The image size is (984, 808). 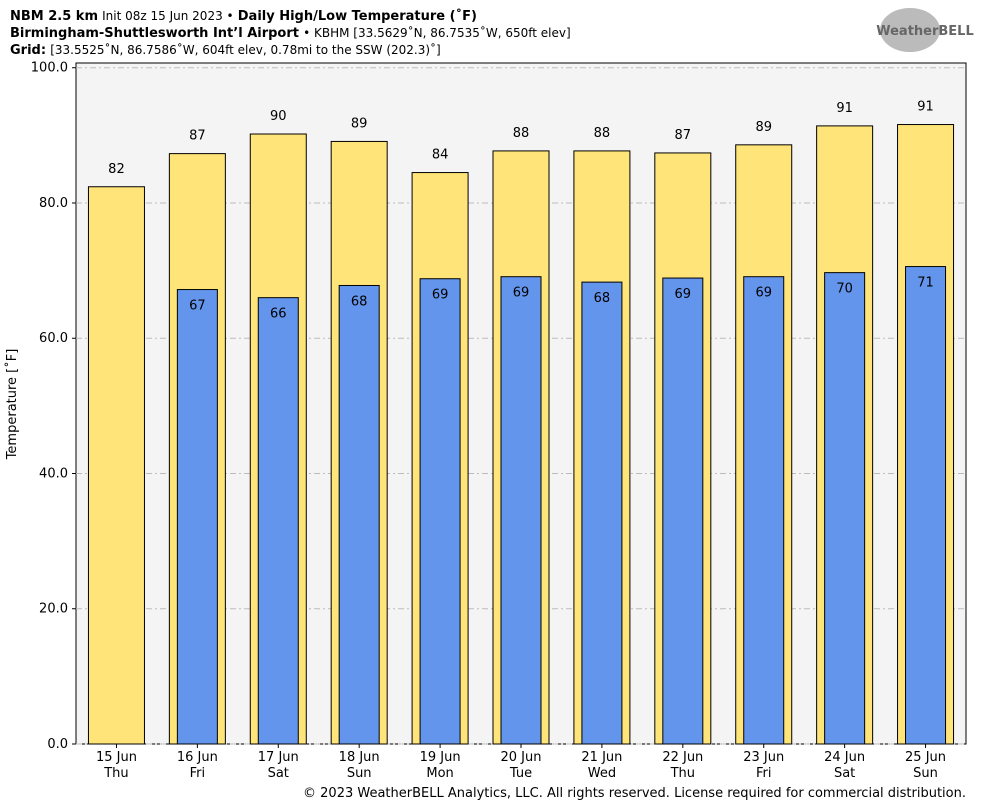 I want to click on y-tick-label: 20.0, so click(x=53, y=609).